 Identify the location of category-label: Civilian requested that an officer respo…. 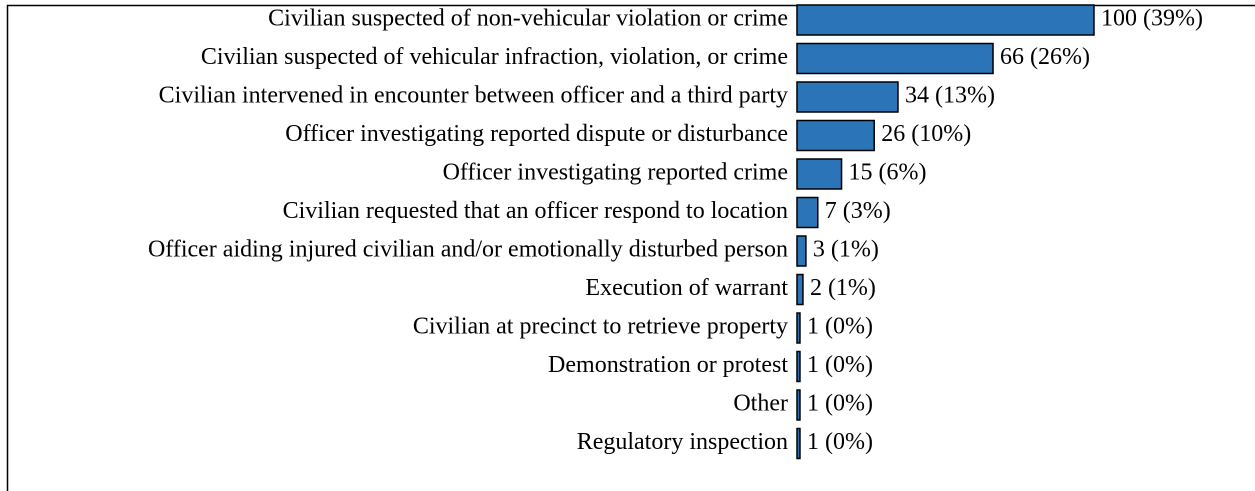
(535, 211).